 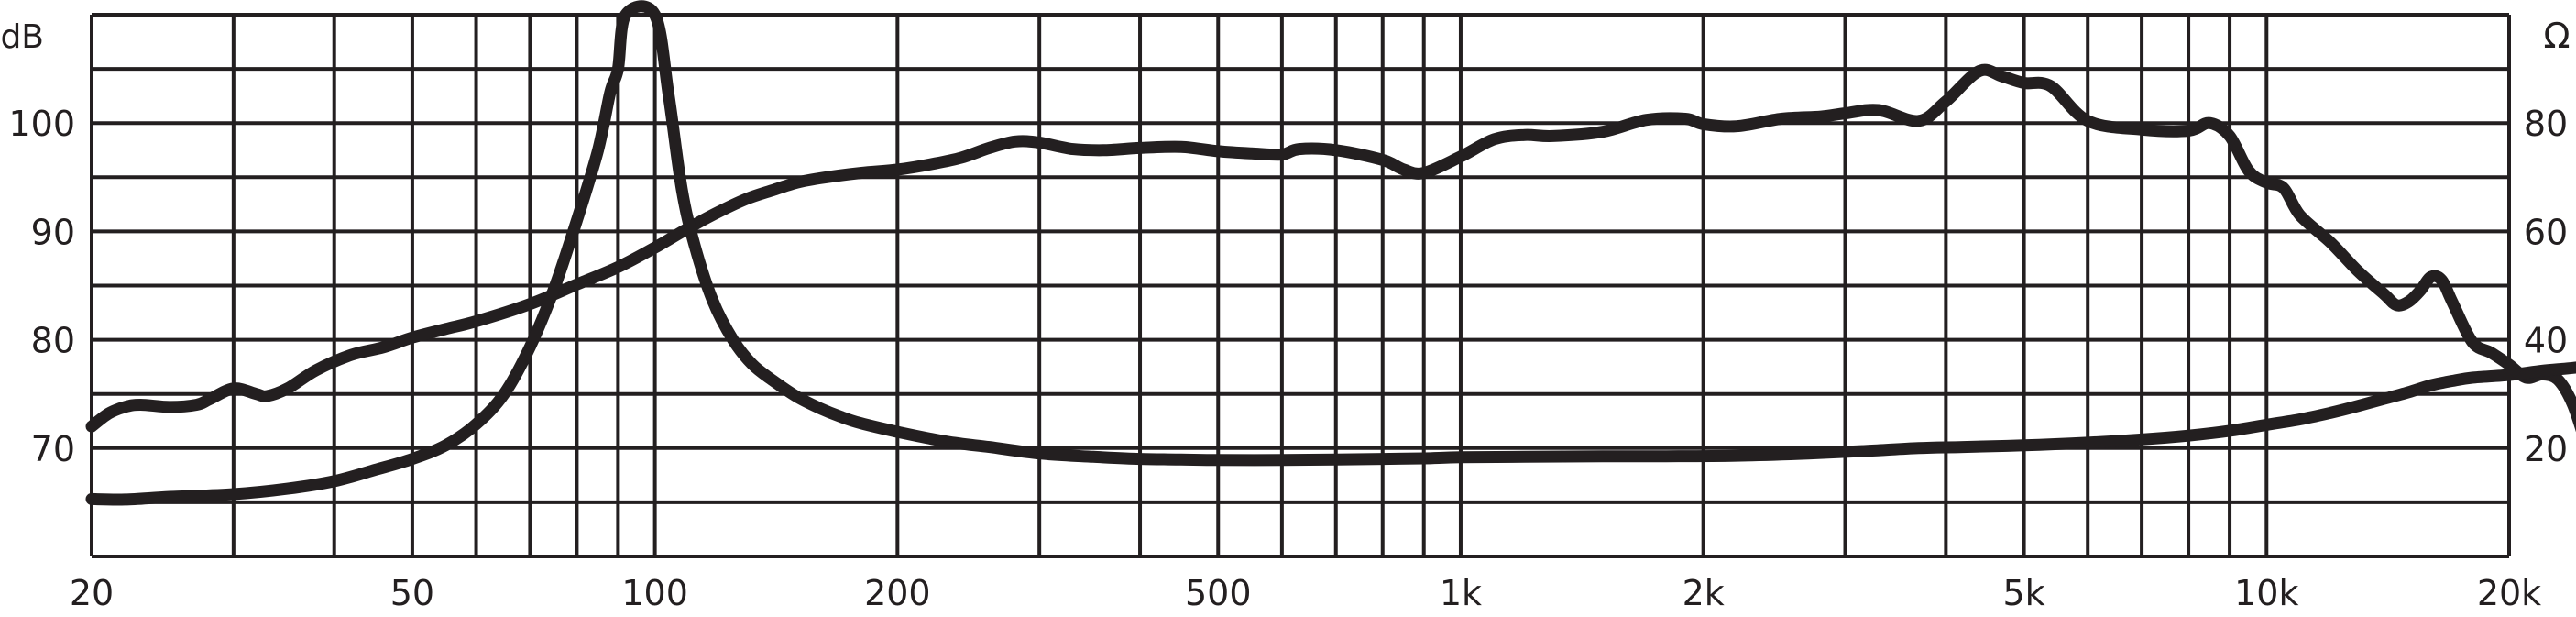 What do you see at coordinates (2546, 341) in the screenshot?
I see `right-tick-label: 40` at bounding box center [2546, 341].